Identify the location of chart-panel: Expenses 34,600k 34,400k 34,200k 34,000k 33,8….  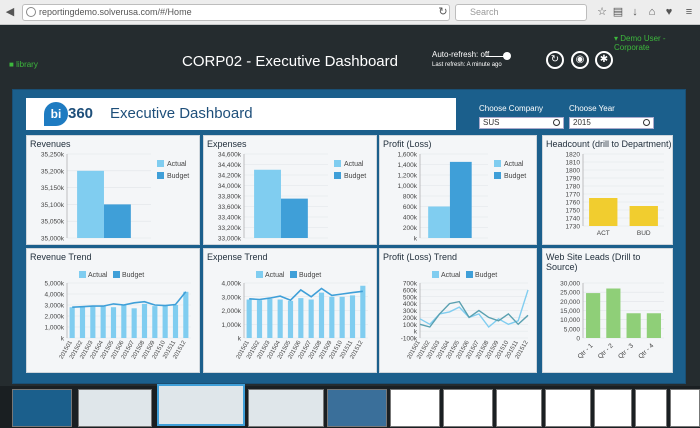
(290, 190).